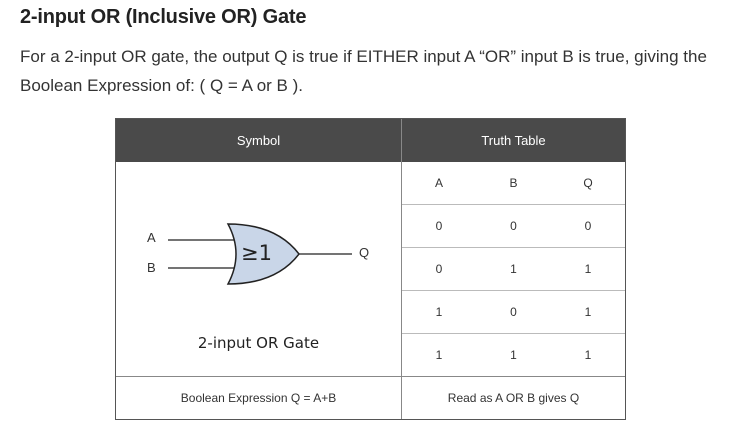 The image size is (747, 429). I want to click on truth-table-cell: A, so click(438, 183).